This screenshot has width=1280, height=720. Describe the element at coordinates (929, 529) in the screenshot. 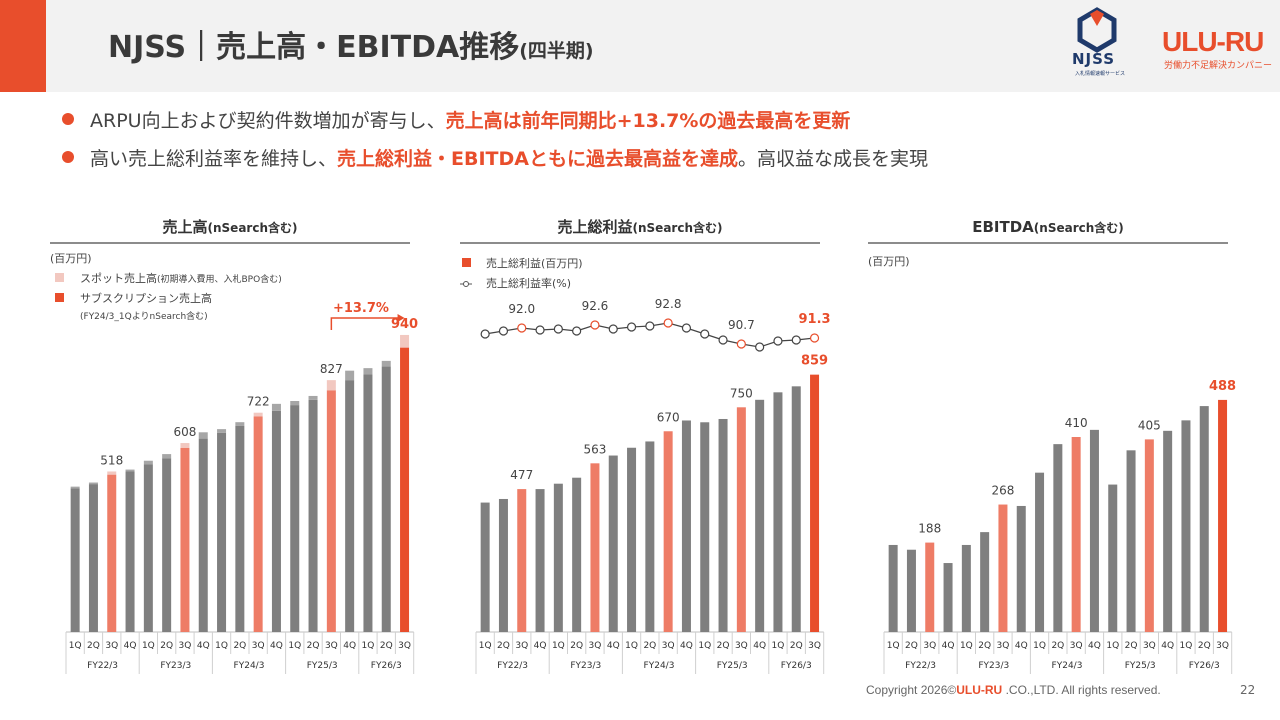

I see `data-label: 188` at that location.